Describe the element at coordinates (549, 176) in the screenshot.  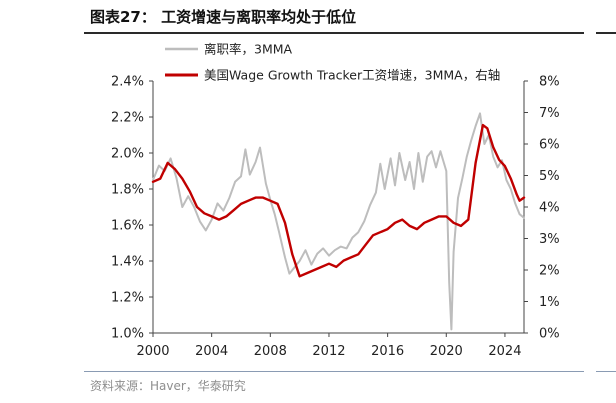
I see `right-tick-label: 5%` at that location.